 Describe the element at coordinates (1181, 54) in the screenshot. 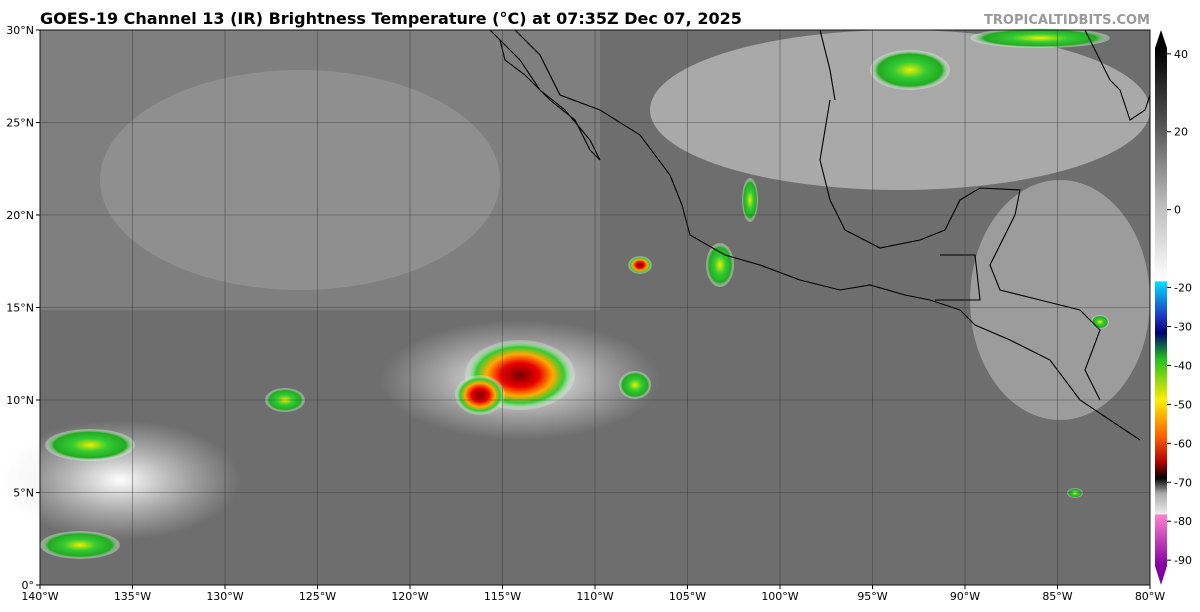

I see `colorbar-label: 40` at that location.